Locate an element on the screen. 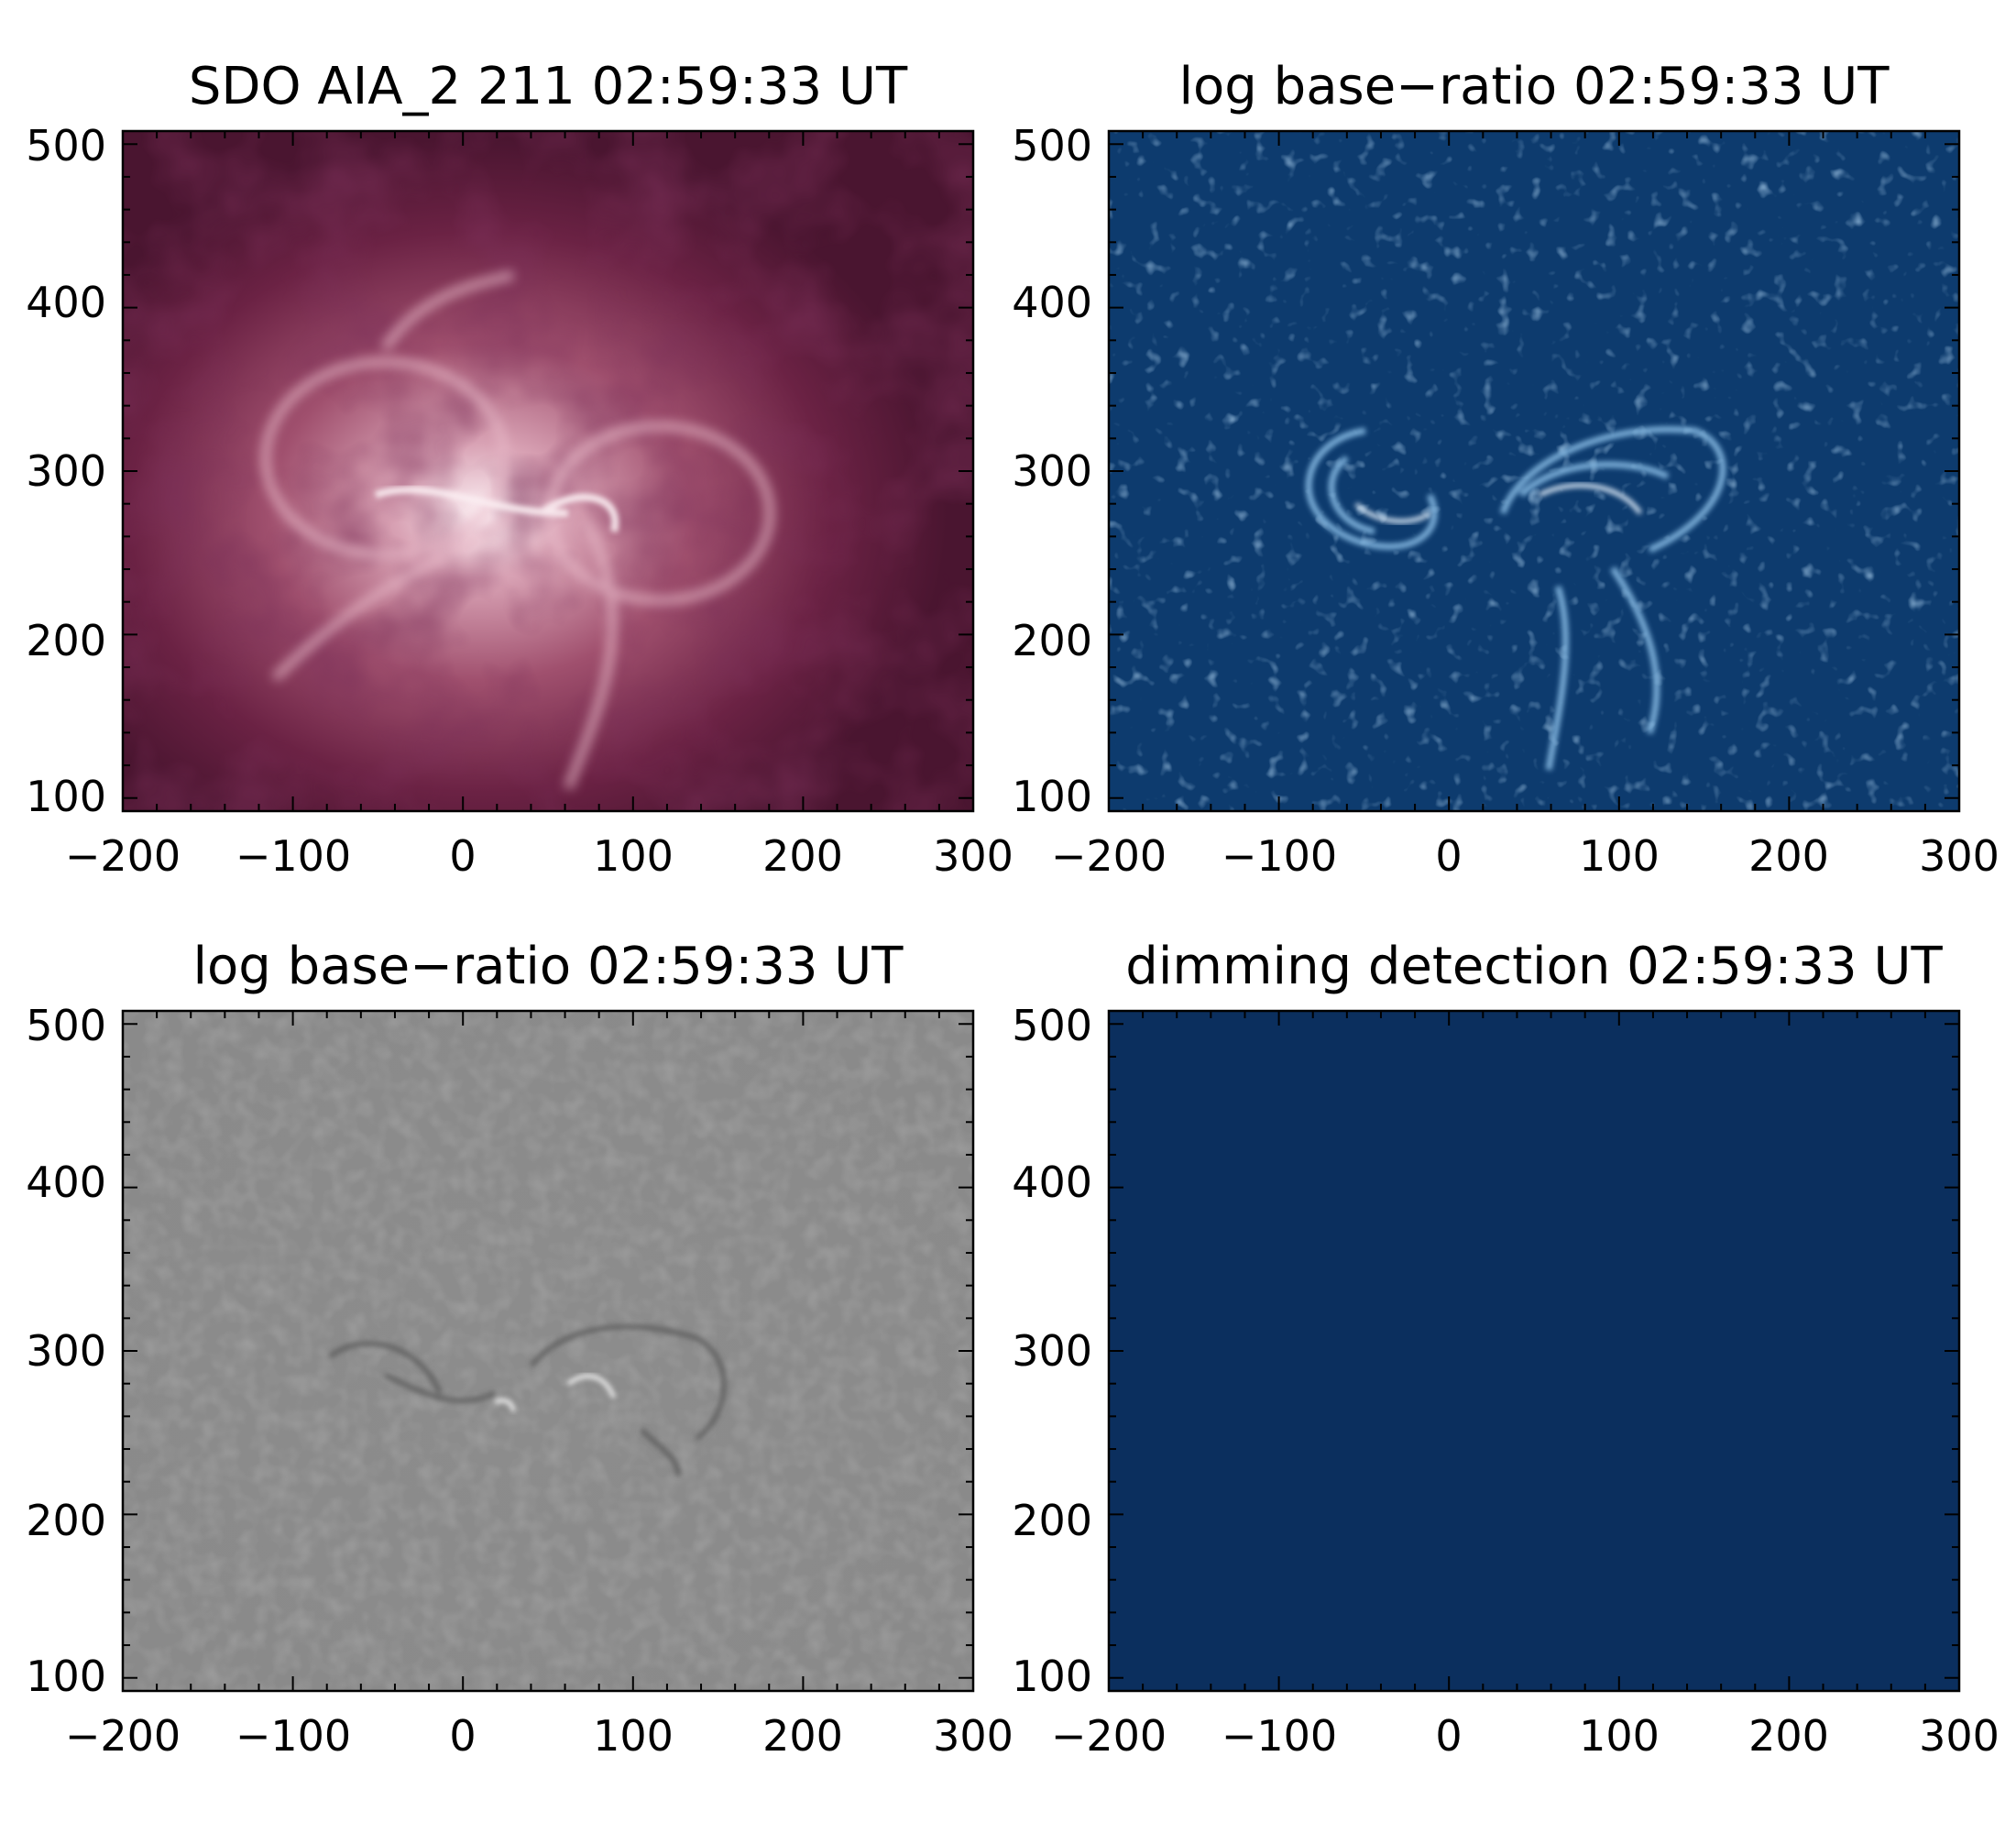 The width and height of the screenshot is (2016, 1833). panel-title: SDO AIA_2 211 02:59:33 UT is located at coordinates (548, 86).